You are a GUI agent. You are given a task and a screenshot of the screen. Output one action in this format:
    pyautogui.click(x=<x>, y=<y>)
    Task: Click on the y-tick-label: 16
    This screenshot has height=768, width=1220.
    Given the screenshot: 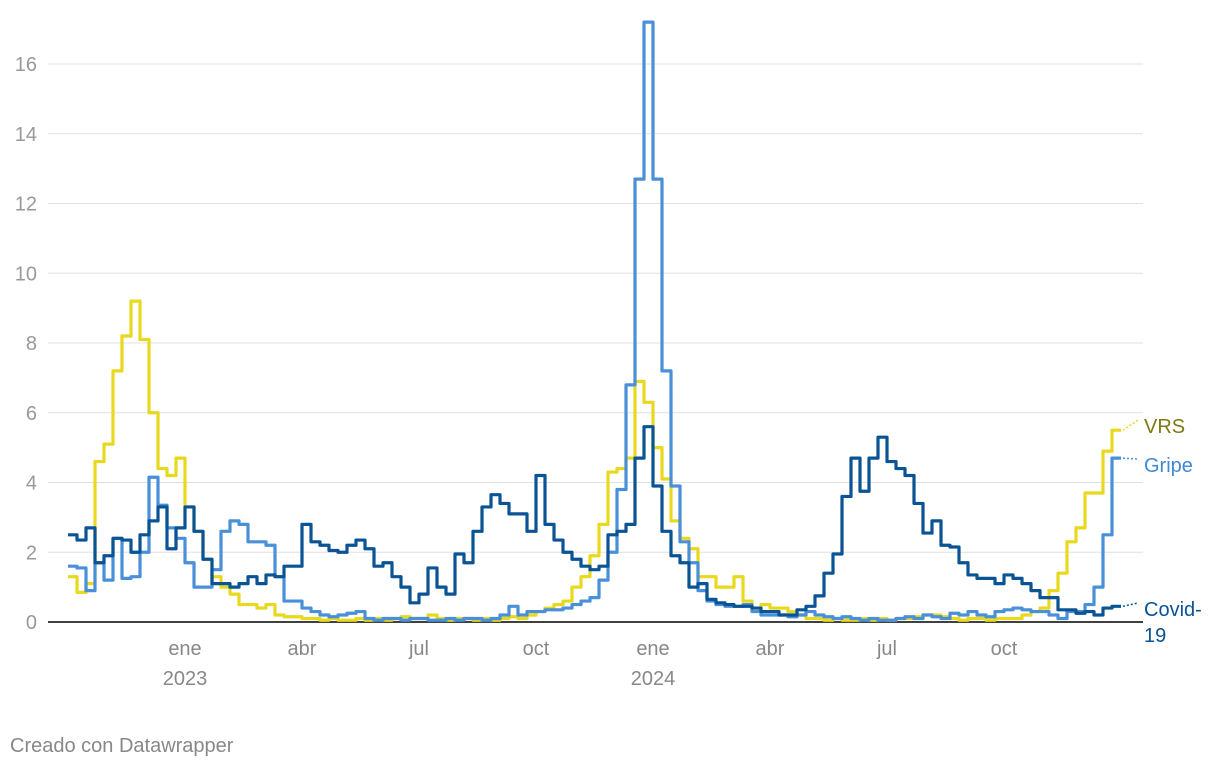 What is the action you would take?
    pyautogui.click(x=26, y=65)
    